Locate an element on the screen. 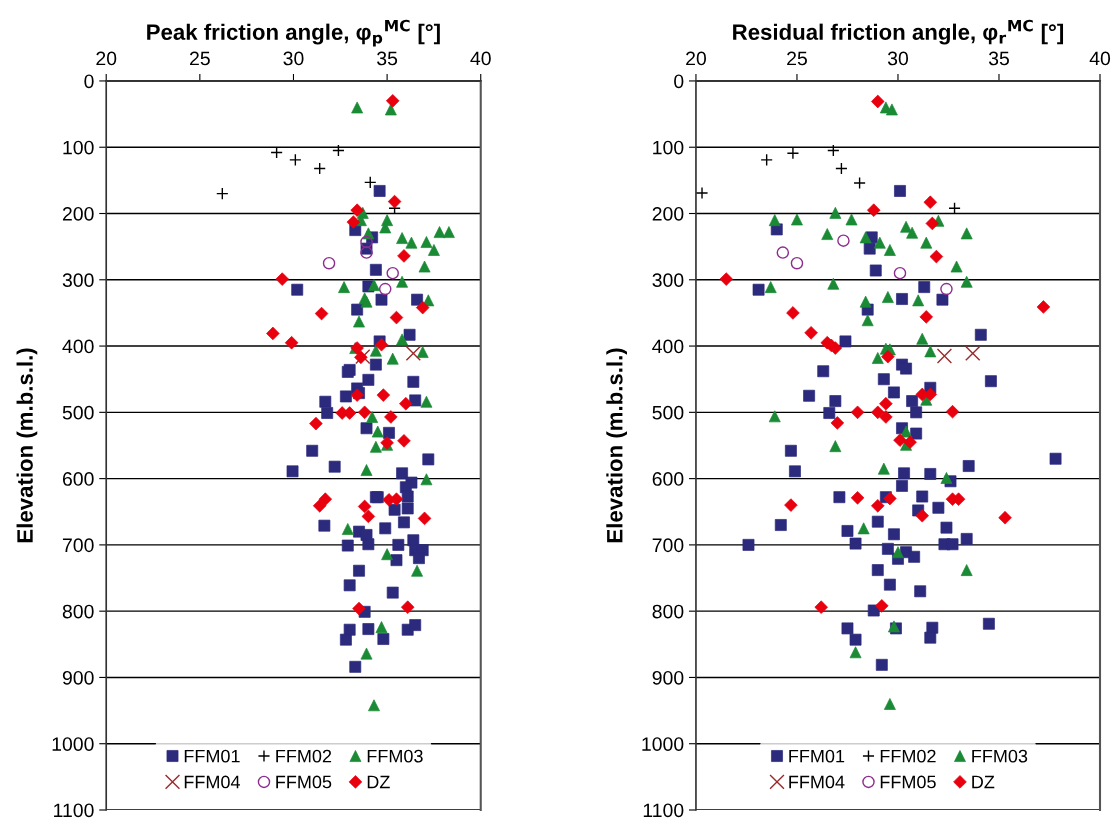 Image resolution: width=1118 pixels, height=821 pixels. x-axis-title: Peak friction angle, φ$_{p}$$^{MC}$ [°] is located at coordinates (293, 33).